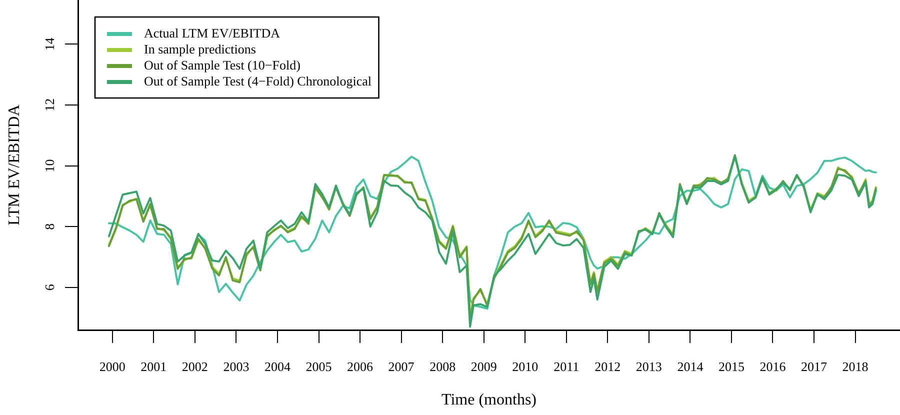 The height and width of the screenshot is (415, 900). What do you see at coordinates (483, 366) in the screenshot?
I see `x-tick-label: 2009` at bounding box center [483, 366].